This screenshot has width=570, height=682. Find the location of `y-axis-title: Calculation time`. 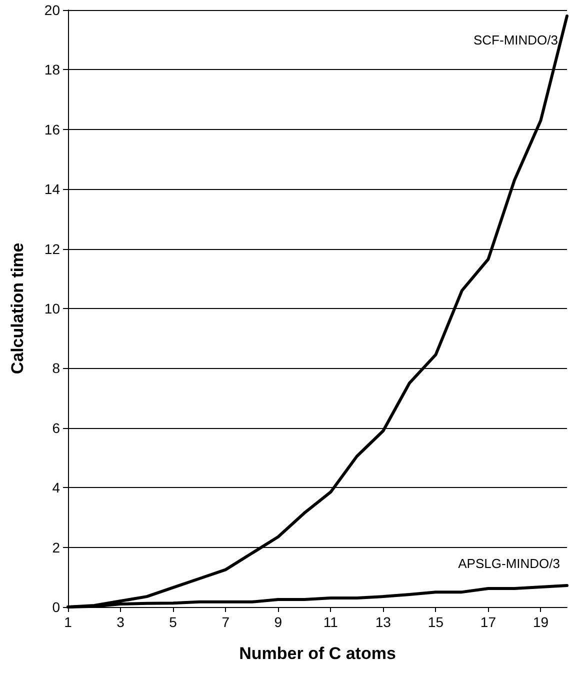

y-axis-title: Calculation time is located at coordinates (17, 308).